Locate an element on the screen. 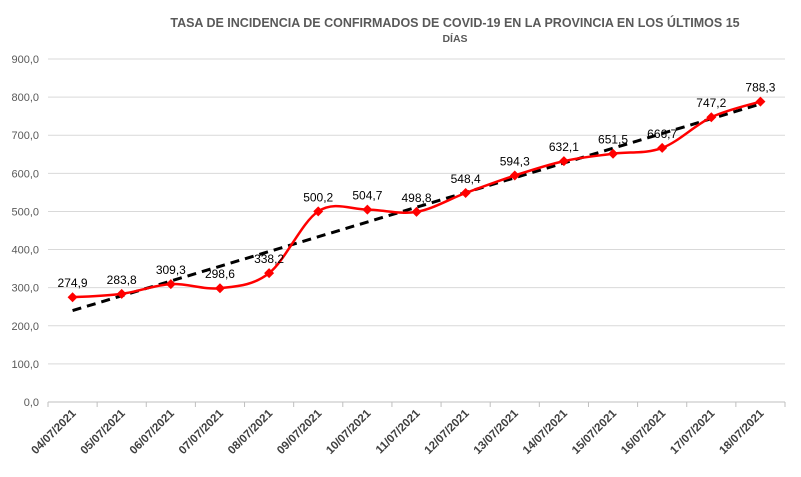  x-tick-label: 04/07/2021 is located at coordinates (54, 432).